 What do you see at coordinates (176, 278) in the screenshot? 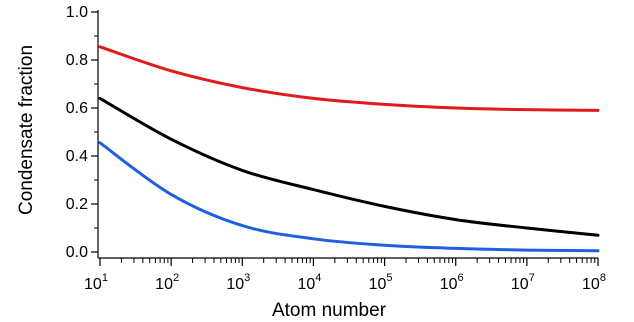
I see `x-tick-exponent: 2` at bounding box center [176, 278].